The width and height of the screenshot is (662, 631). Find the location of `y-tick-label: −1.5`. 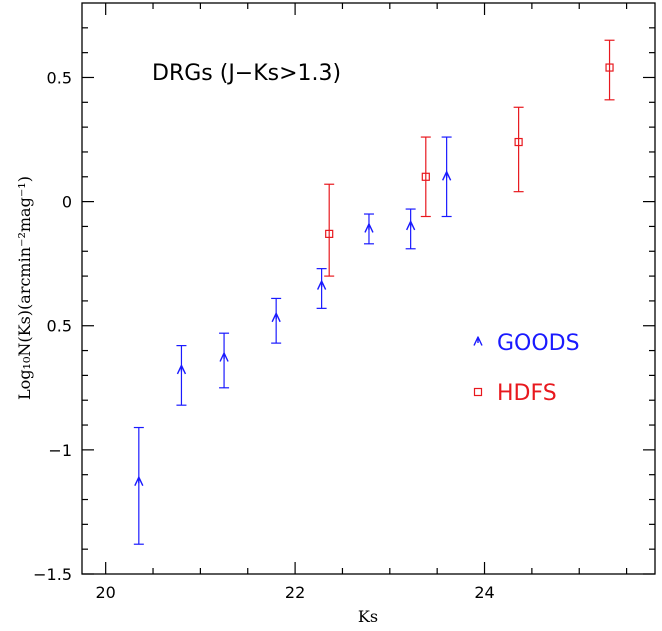

y-tick-label: −1.5 is located at coordinates (52, 574).